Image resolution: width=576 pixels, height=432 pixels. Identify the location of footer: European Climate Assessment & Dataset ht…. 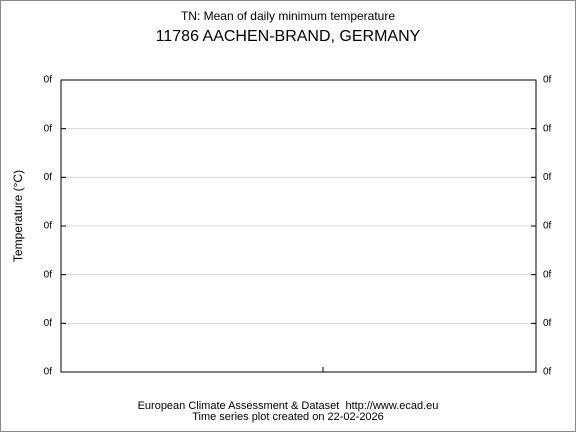
(288, 406).